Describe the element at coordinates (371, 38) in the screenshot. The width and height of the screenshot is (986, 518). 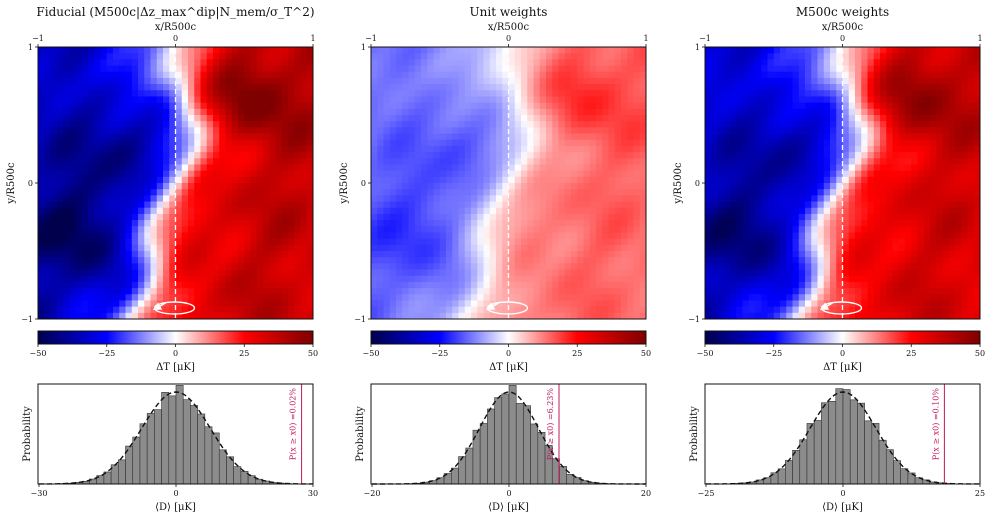
I see `panel2-xtick-label: −1` at that location.